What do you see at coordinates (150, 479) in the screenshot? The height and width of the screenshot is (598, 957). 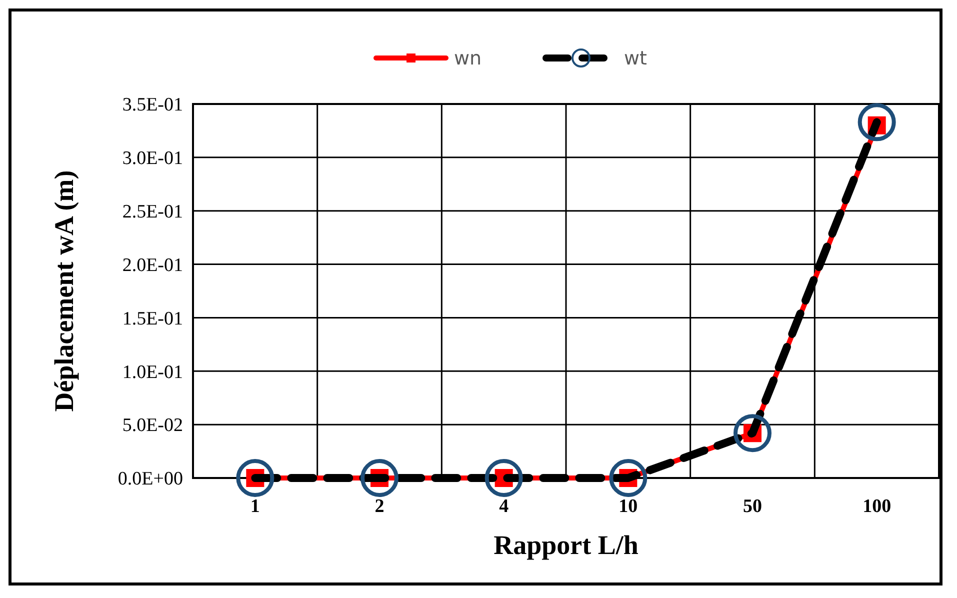 I see `y-tick-label: 0.0E+00` at bounding box center [150, 479].